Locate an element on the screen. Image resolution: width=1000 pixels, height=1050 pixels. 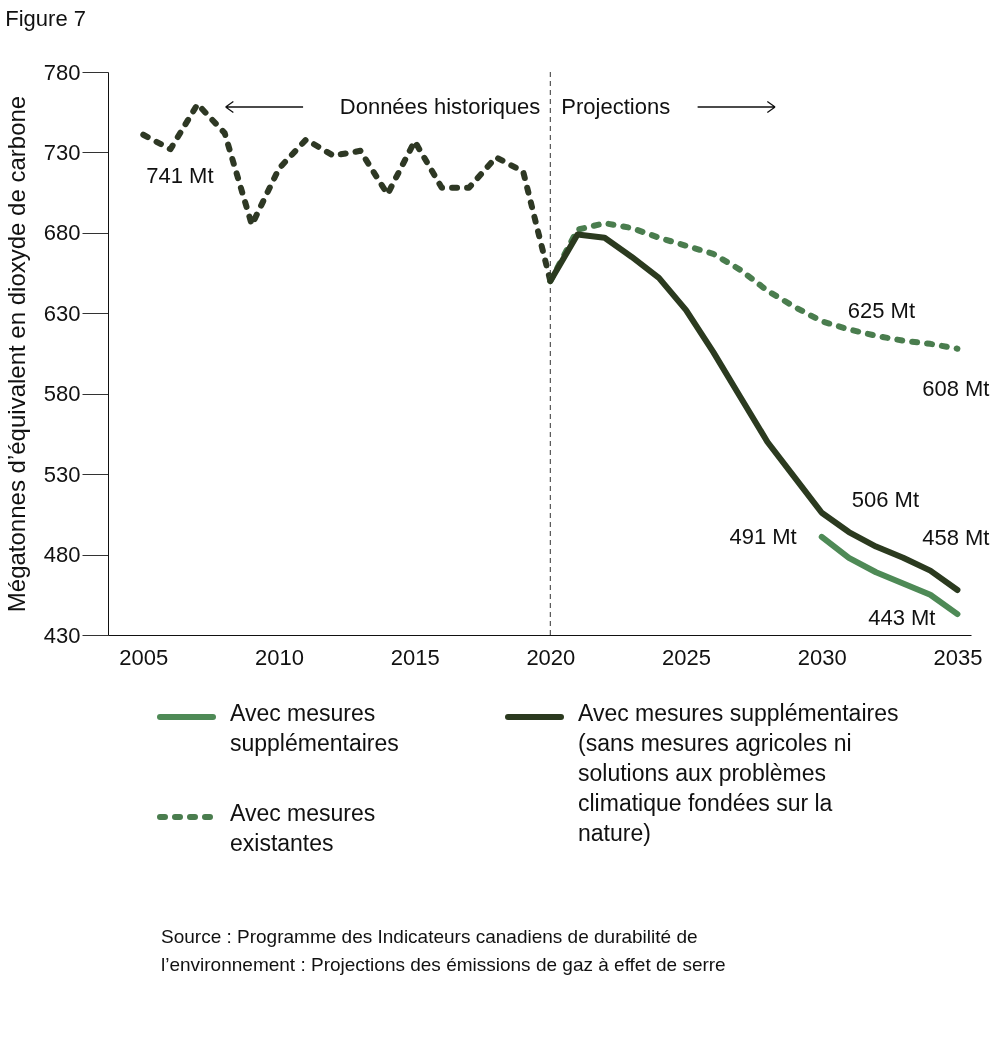
y-tick-label: 680 is located at coordinates (62, 233).